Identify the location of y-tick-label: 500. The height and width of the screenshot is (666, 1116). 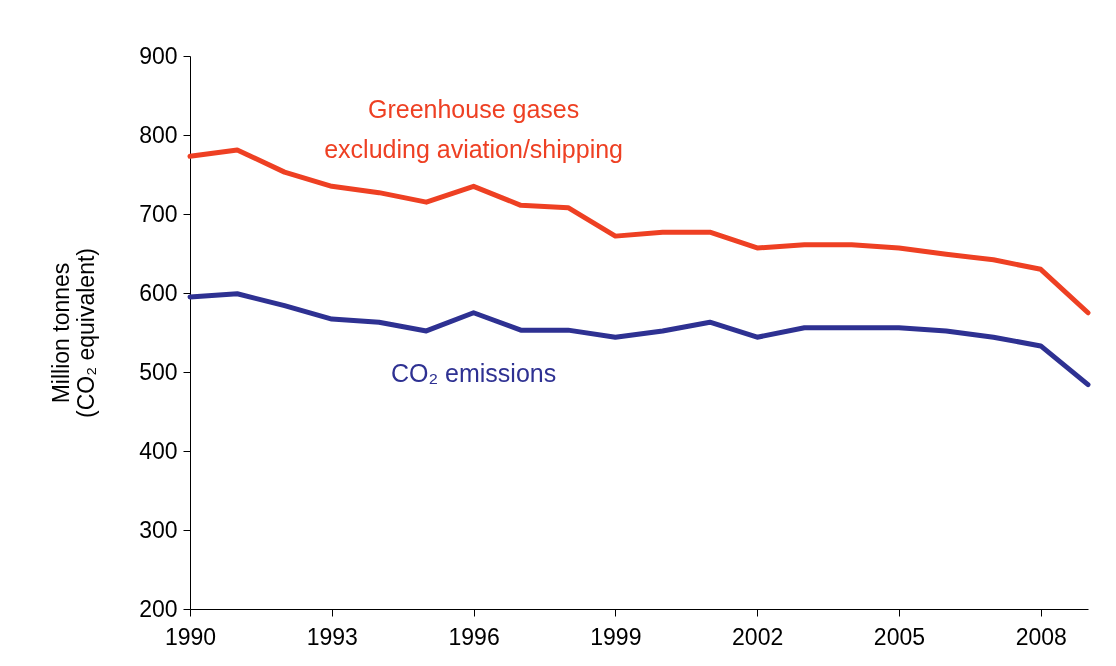
(158, 371).